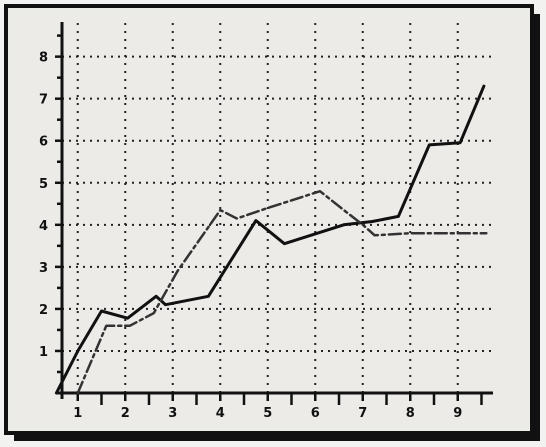 This screenshot has height=447, width=546. What do you see at coordinates (410, 413) in the screenshot?
I see `x-tick-label: 8` at bounding box center [410, 413].